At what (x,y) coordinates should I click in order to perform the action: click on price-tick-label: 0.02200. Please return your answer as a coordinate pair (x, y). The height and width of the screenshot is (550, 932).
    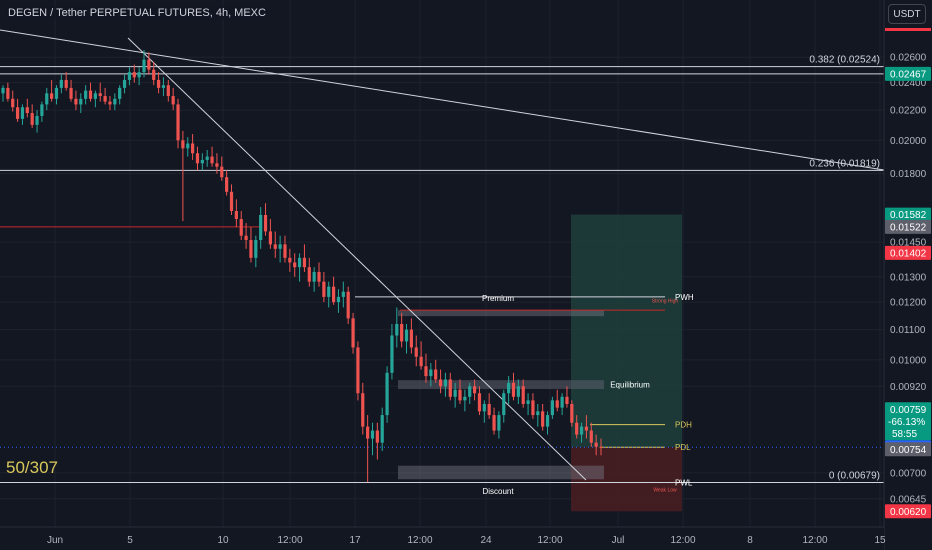
    Looking at the image, I should click on (908, 111).